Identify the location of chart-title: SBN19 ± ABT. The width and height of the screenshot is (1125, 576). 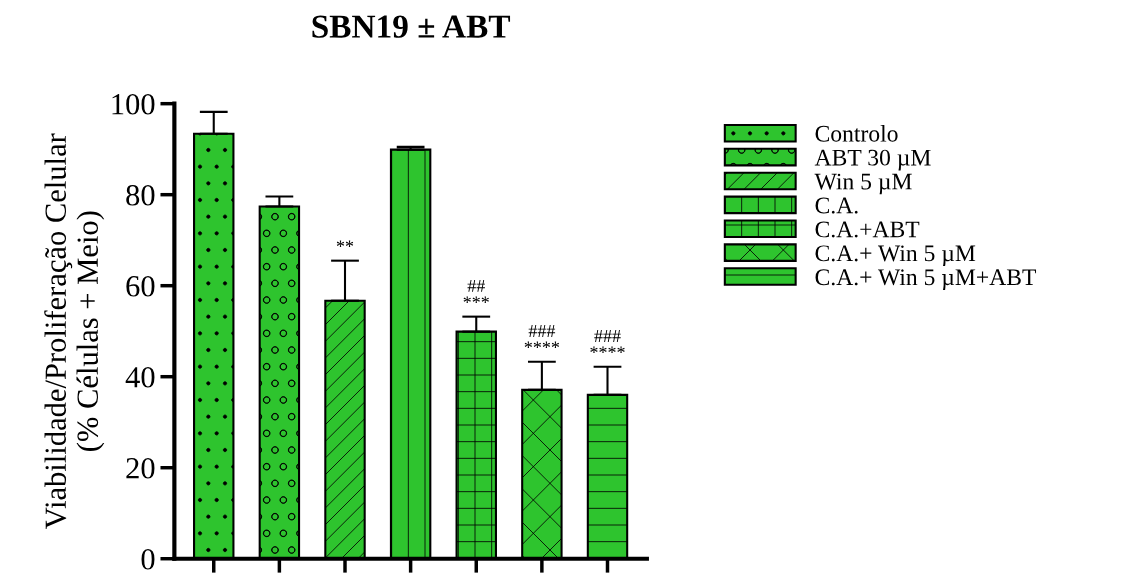
(411, 26).